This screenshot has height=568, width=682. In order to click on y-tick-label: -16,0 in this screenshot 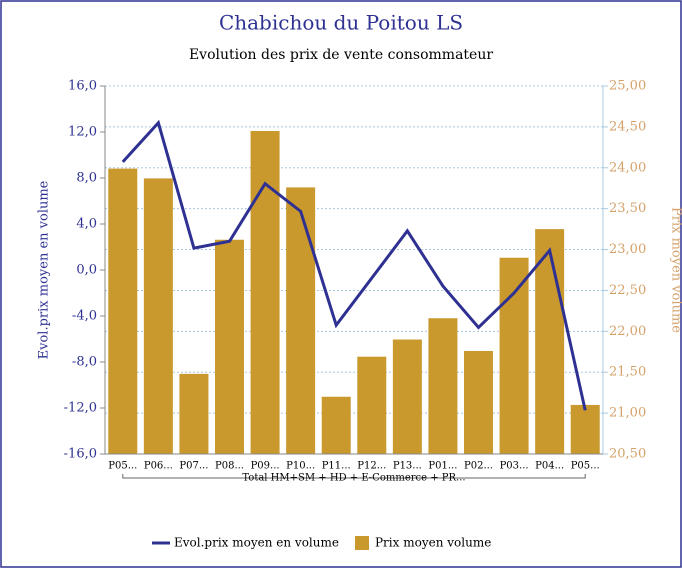, I will do `click(80, 454)`.